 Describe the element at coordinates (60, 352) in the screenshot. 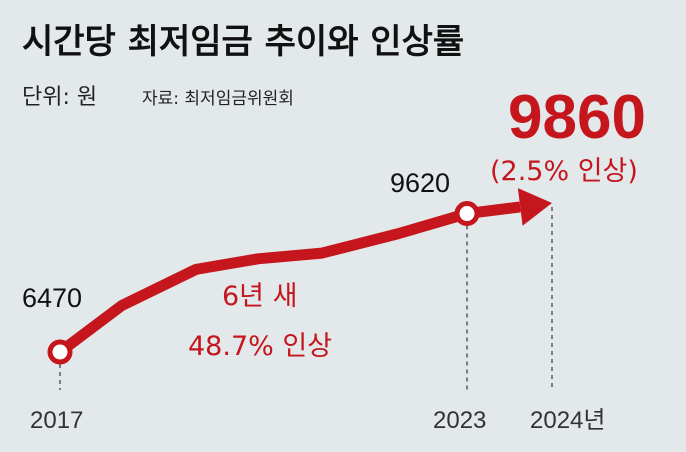

I see `data-point-2017` at that location.